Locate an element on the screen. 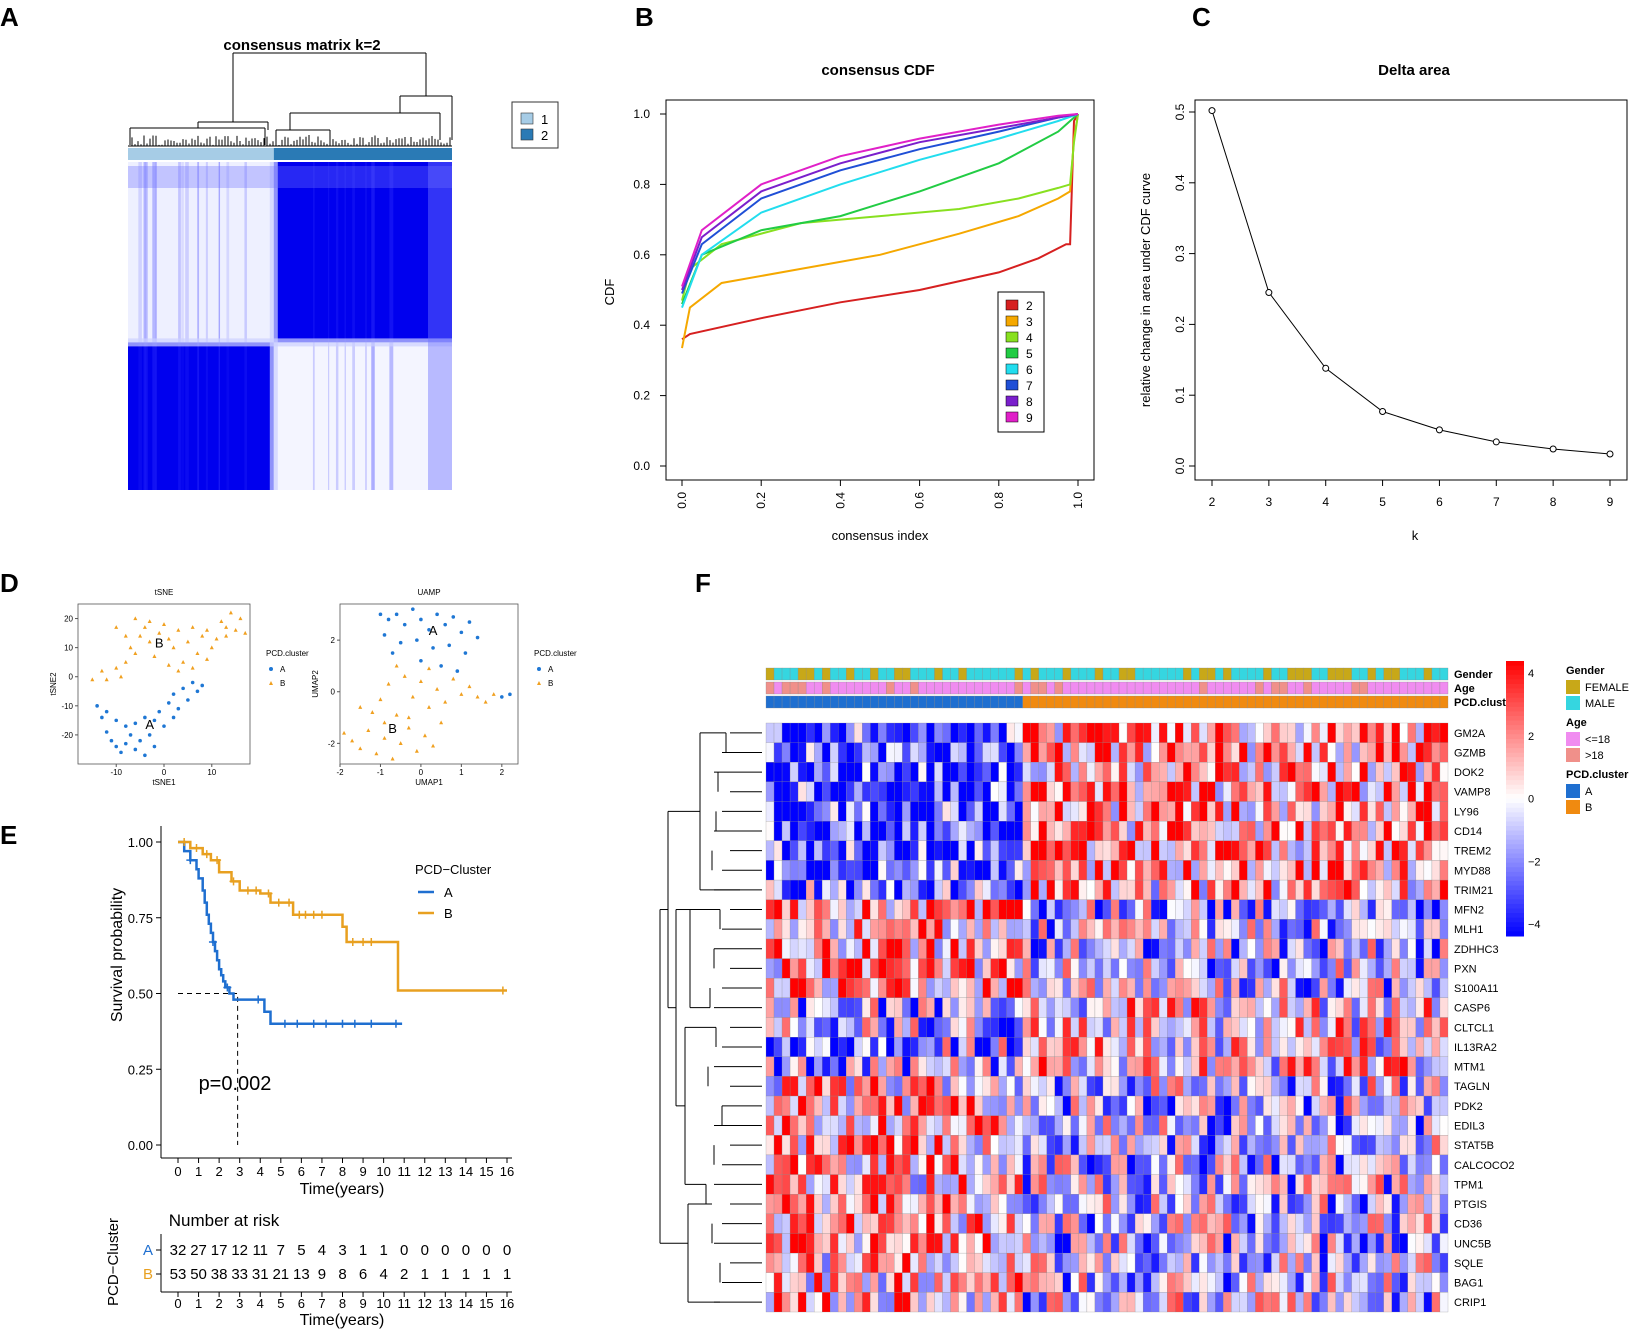  km-censor-b is located at coordinates (217, 860).